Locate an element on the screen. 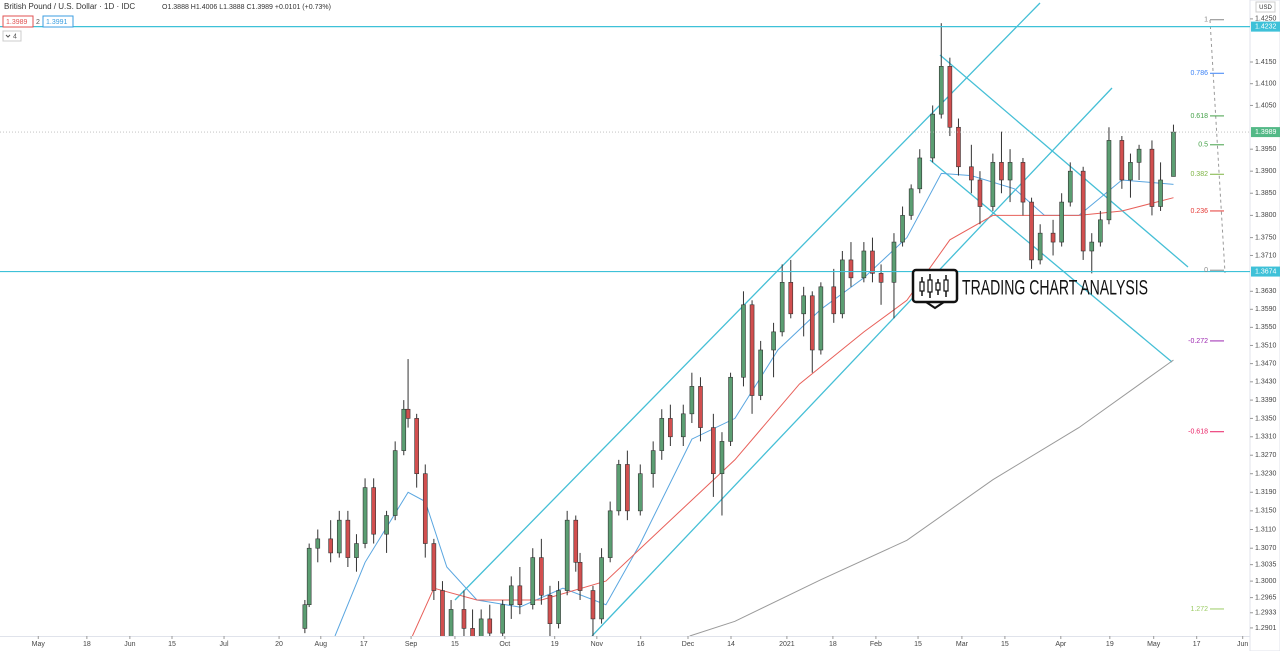  x-tick-label: Mar is located at coordinates (962, 644).